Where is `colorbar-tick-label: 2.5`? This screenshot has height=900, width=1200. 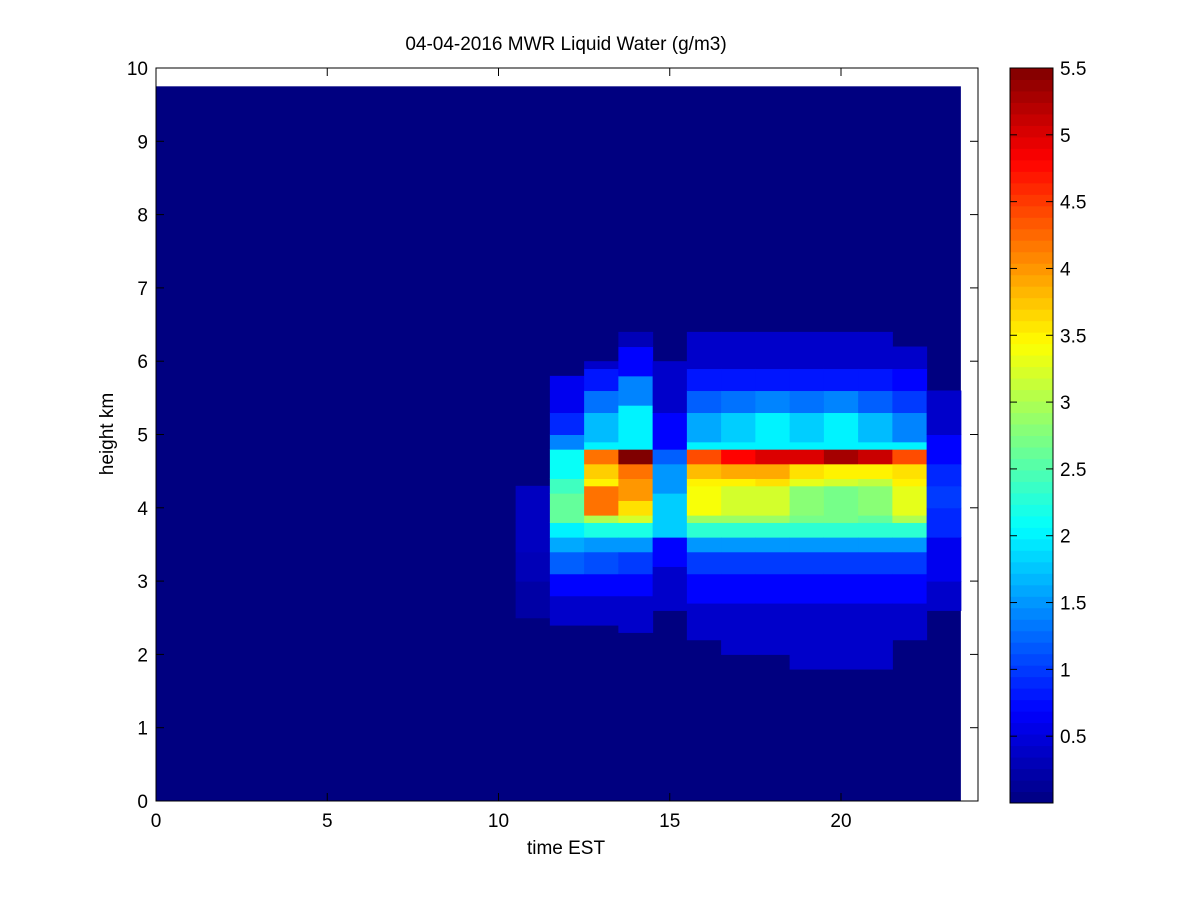
colorbar-tick-label: 2.5 is located at coordinates (1073, 470).